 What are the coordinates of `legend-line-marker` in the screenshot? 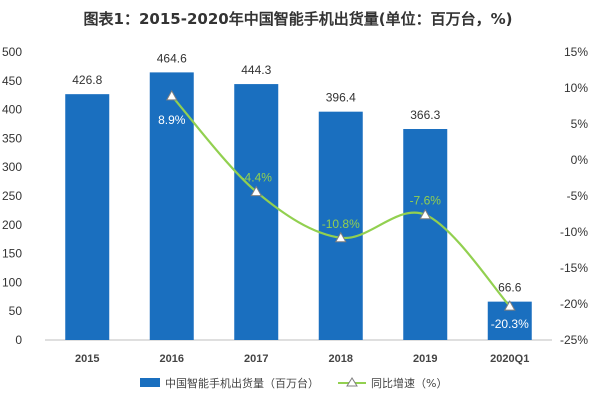 It's located at (352, 382).